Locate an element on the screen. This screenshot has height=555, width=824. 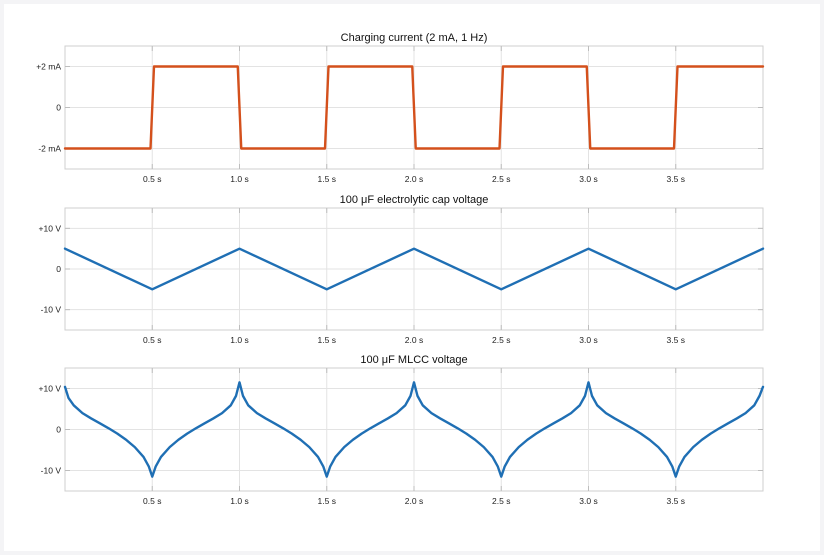
panel-1-title: Charging current (2 mA, 1 Hz) is located at coordinates (414, 38).